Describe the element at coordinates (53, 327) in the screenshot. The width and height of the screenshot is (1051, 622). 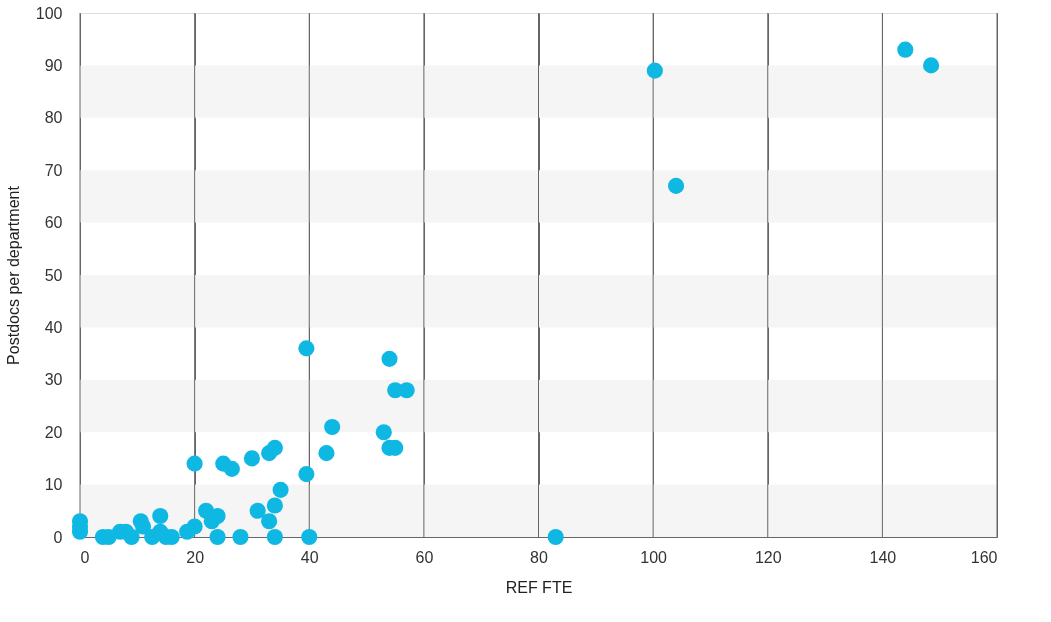
I see `y-tick-label: 40` at that location.